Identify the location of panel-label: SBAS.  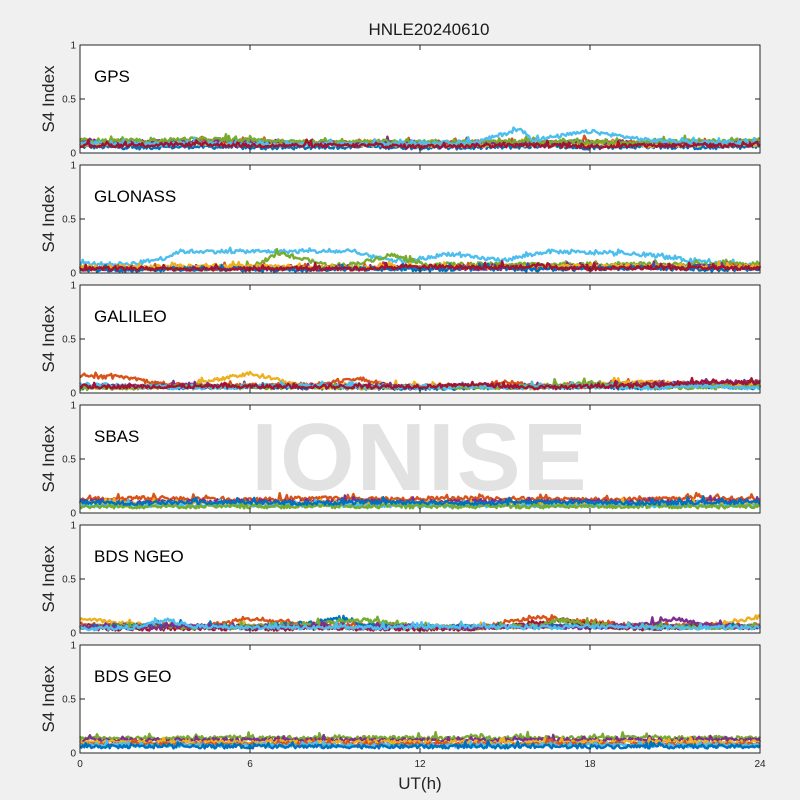
(116, 436).